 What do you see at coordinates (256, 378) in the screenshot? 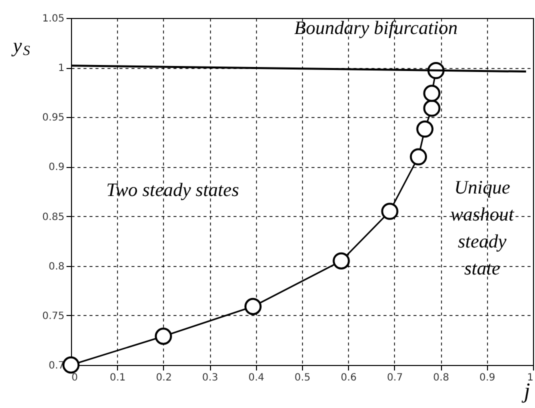
I see `x-tick-label: 0.4` at bounding box center [256, 378].